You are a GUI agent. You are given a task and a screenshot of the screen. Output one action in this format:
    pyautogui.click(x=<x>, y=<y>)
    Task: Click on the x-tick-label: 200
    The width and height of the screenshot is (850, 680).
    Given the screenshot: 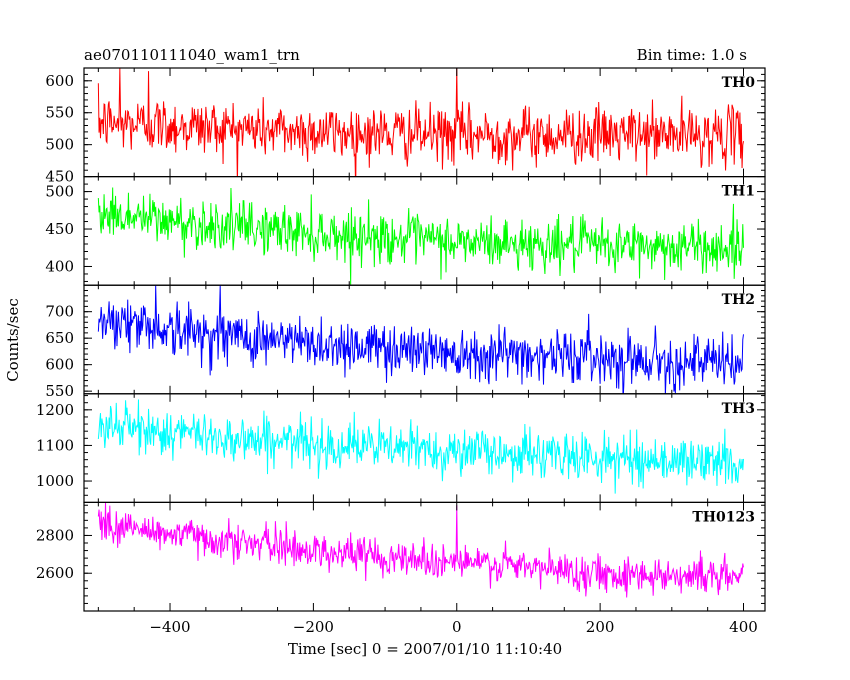 What is the action you would take?
    pyautogui.click(x=600, y=627)
    